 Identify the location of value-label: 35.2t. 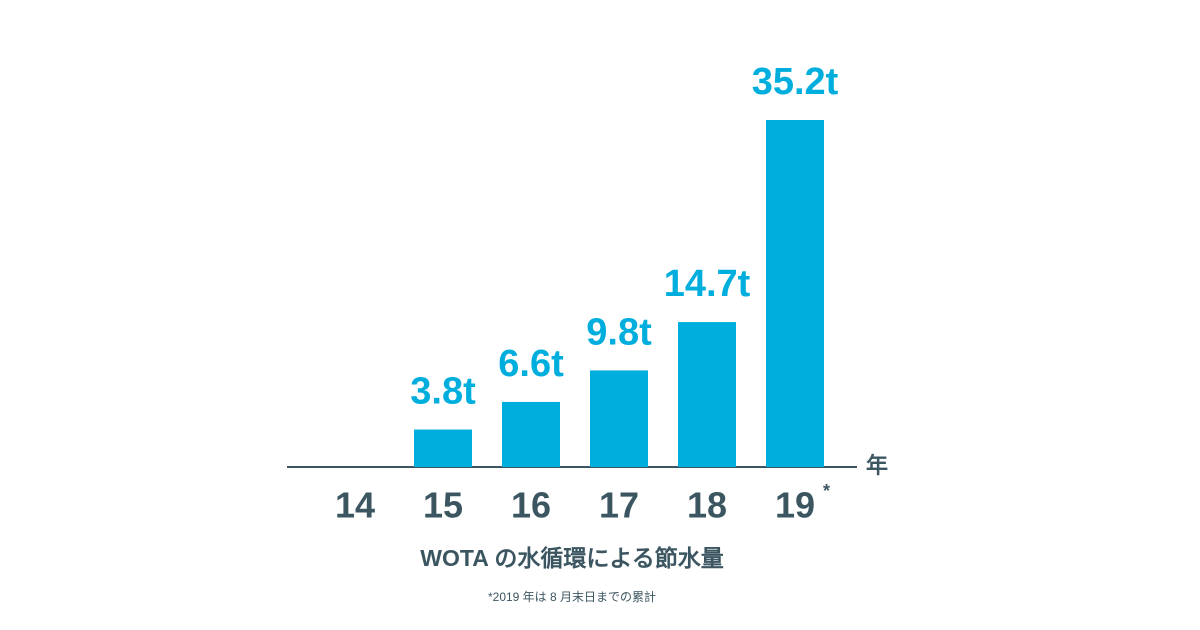
(795, 82).